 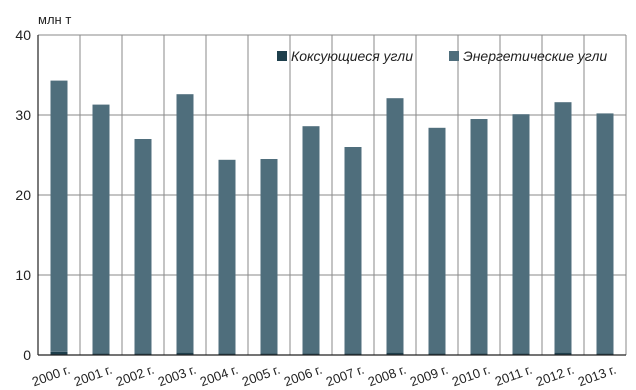 What do you see at coordinates (555, 376) in the screenshot?
I see `x-tick-label: 2012 г.` at bounding box center [555, 376].